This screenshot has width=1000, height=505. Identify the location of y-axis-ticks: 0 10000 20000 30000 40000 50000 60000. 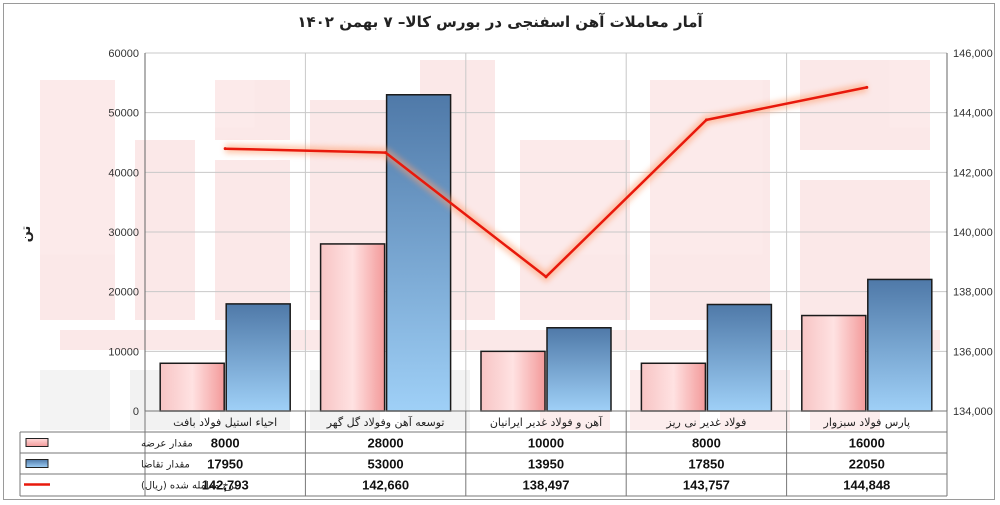
(123, 233).